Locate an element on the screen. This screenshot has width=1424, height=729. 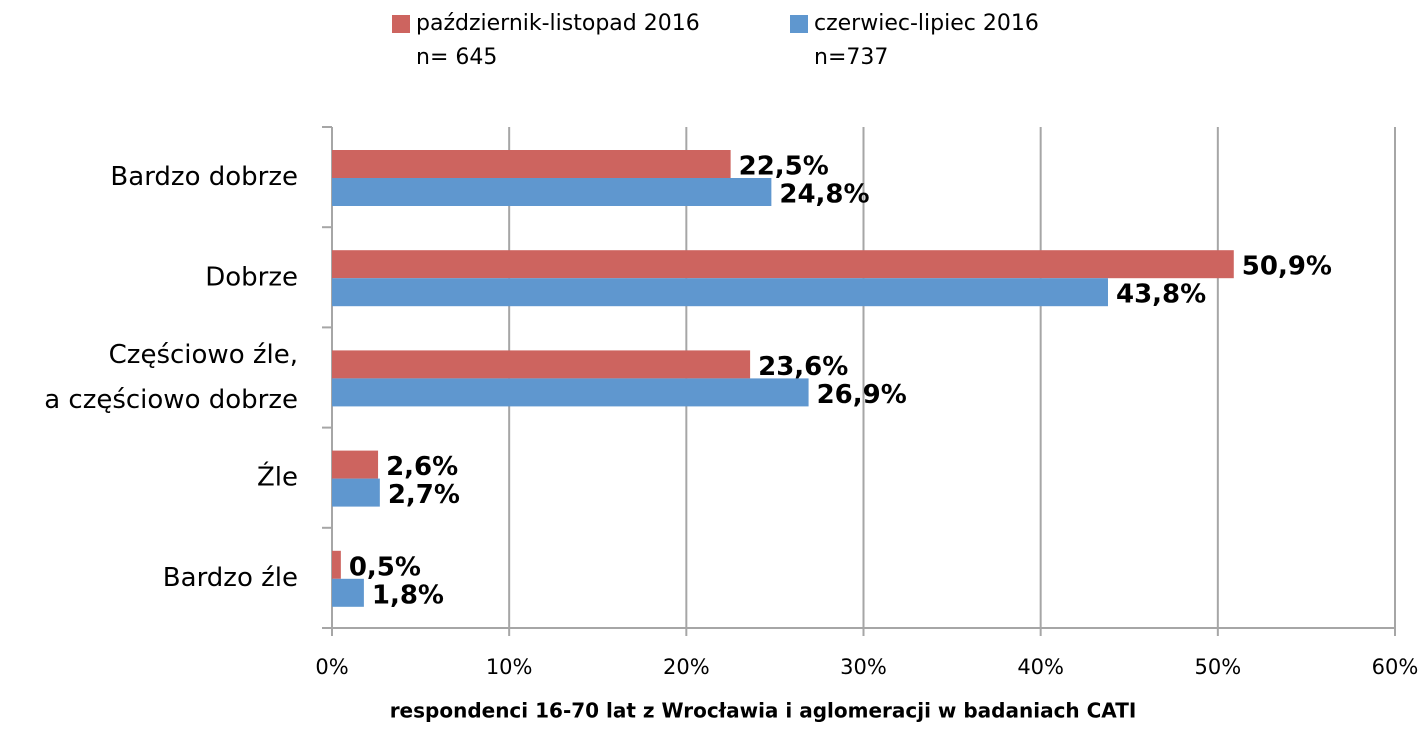
y-tick-label: Bardzo źle is located at coordinates (230, 577).